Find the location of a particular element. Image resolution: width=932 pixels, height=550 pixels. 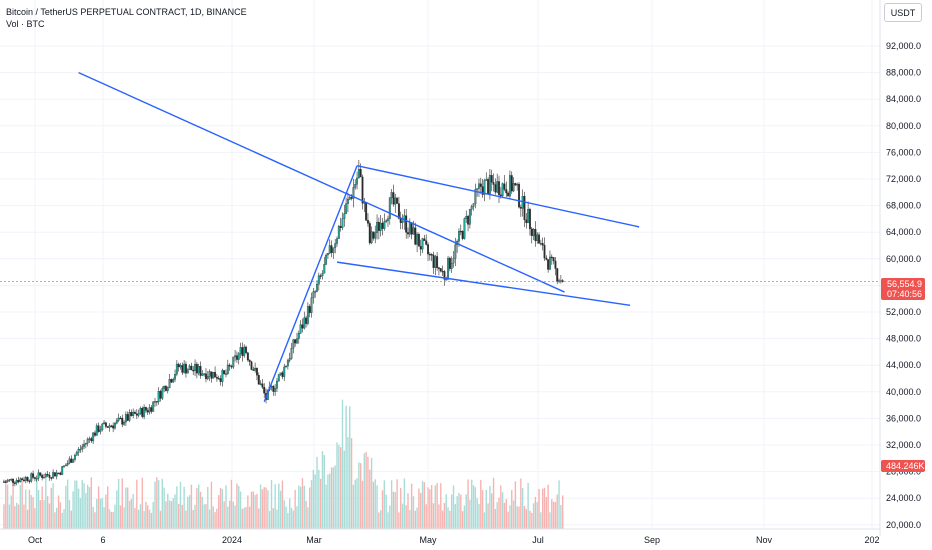

time-tick-label: Jul is located at coordinates (538, 540).